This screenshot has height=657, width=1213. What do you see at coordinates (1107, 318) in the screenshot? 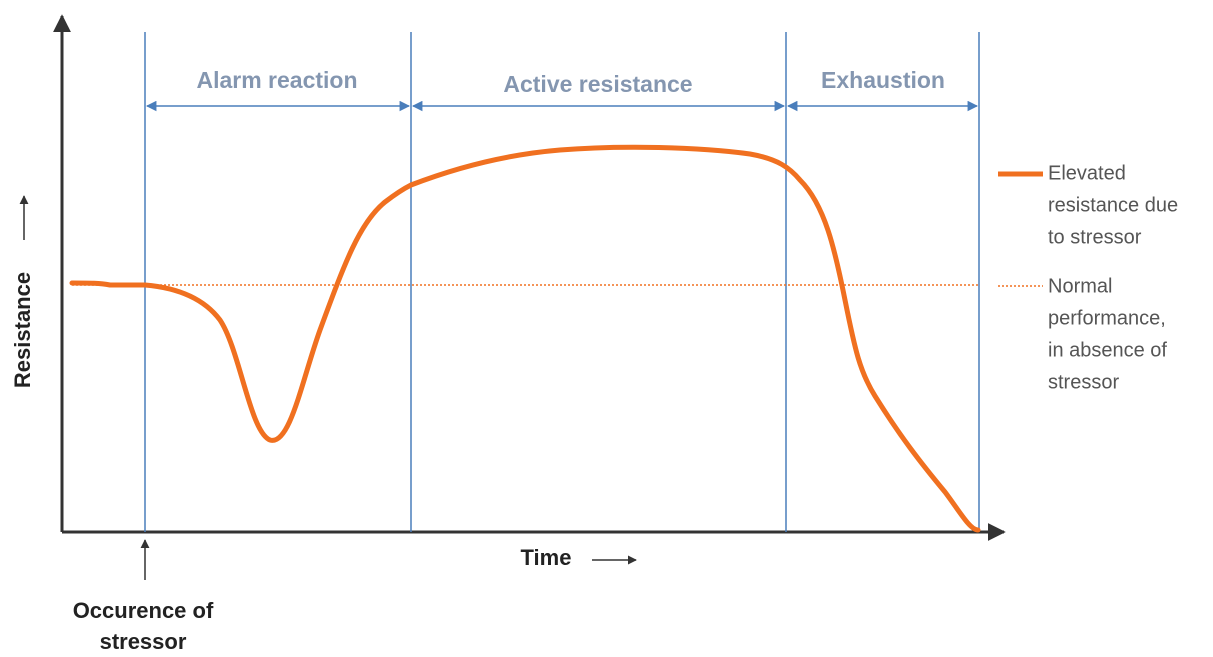
I see `legend-text: performance,` at bounding box center [1107, 318].